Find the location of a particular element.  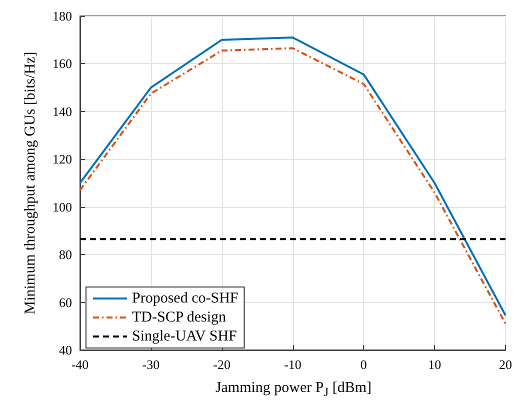

y-tick-label: 140 is located at coordinates (62, 111).